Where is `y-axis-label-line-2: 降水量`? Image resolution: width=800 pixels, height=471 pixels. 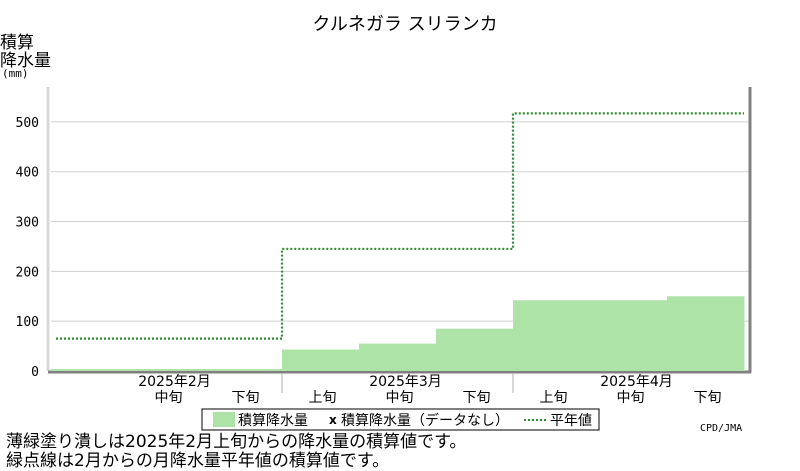 y-axis-label-line-2: 降水量 is located at coordinates (25, 61).